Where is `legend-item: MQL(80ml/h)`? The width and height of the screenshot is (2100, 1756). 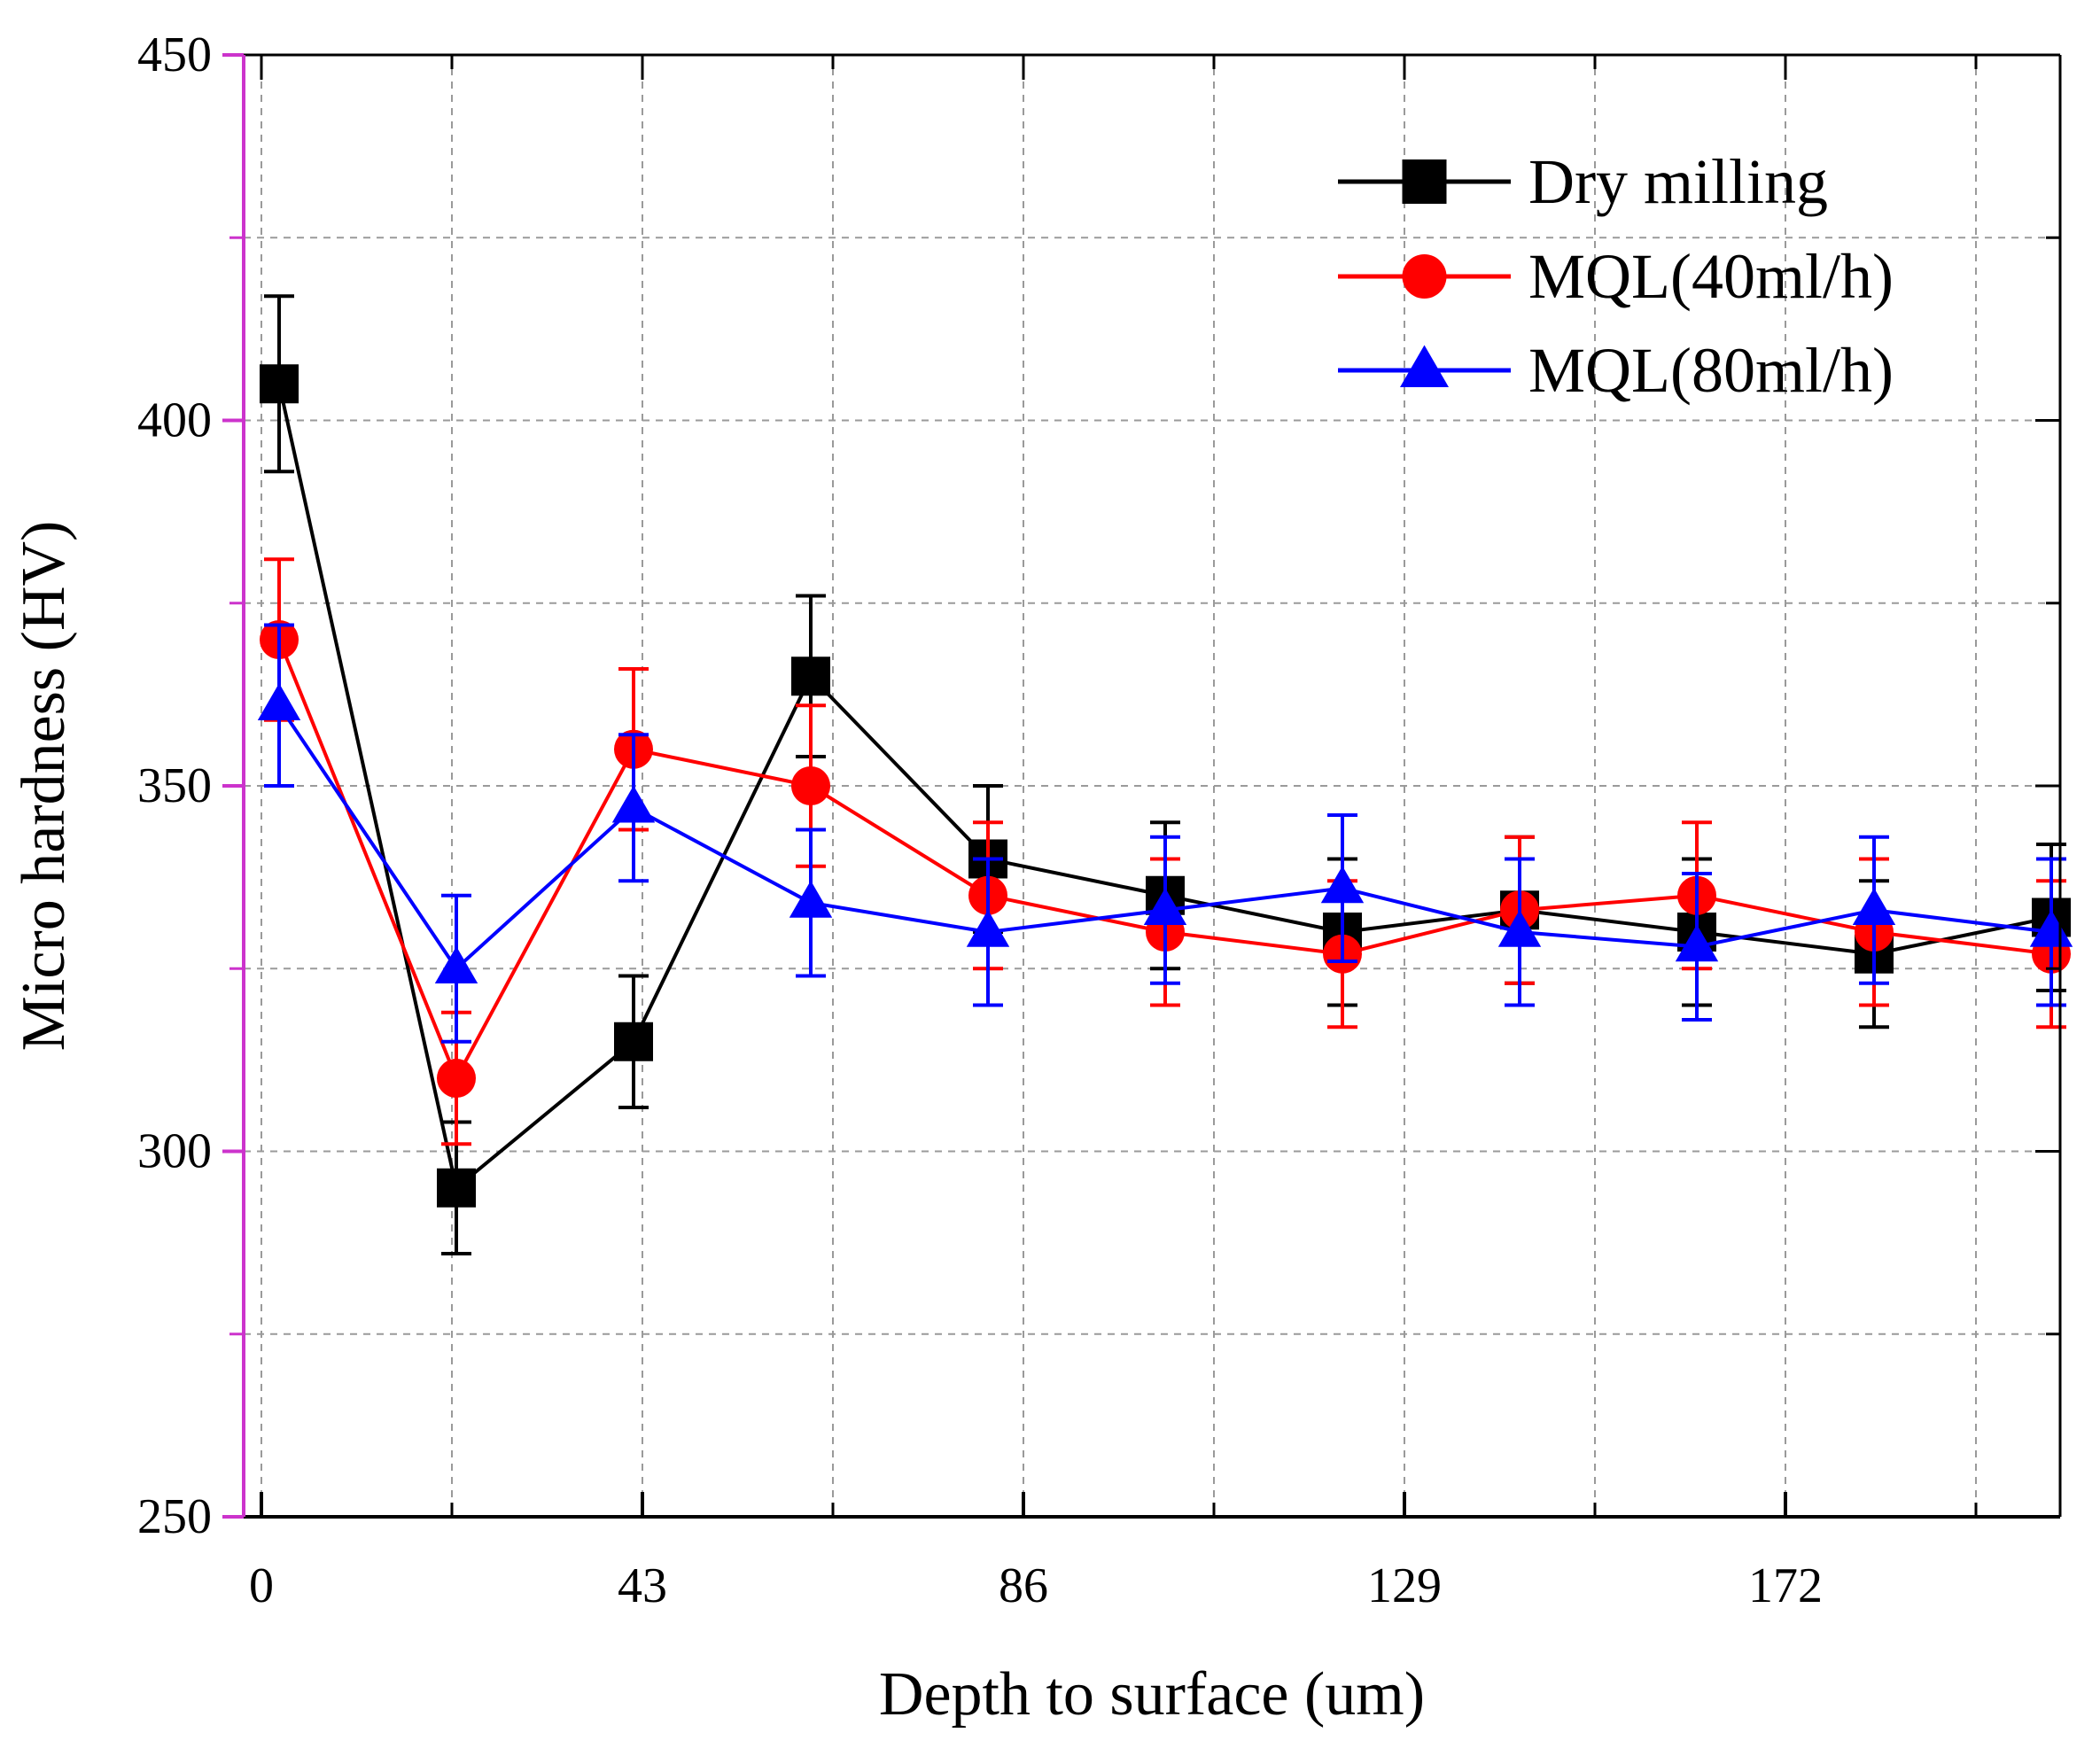
legend-item: MQL(80ml/h) is located at coordinates (1616, 370).